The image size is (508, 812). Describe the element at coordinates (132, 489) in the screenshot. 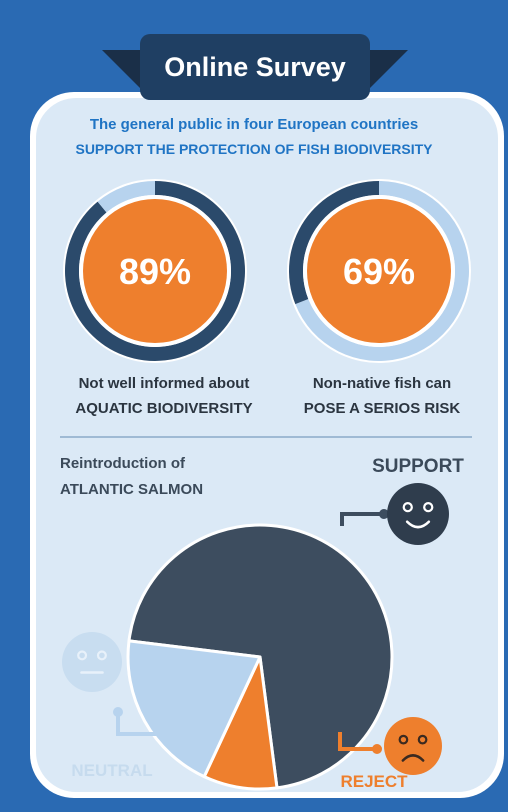

I see `pie-title-line2: ATLANTIC SALMON` at that location.